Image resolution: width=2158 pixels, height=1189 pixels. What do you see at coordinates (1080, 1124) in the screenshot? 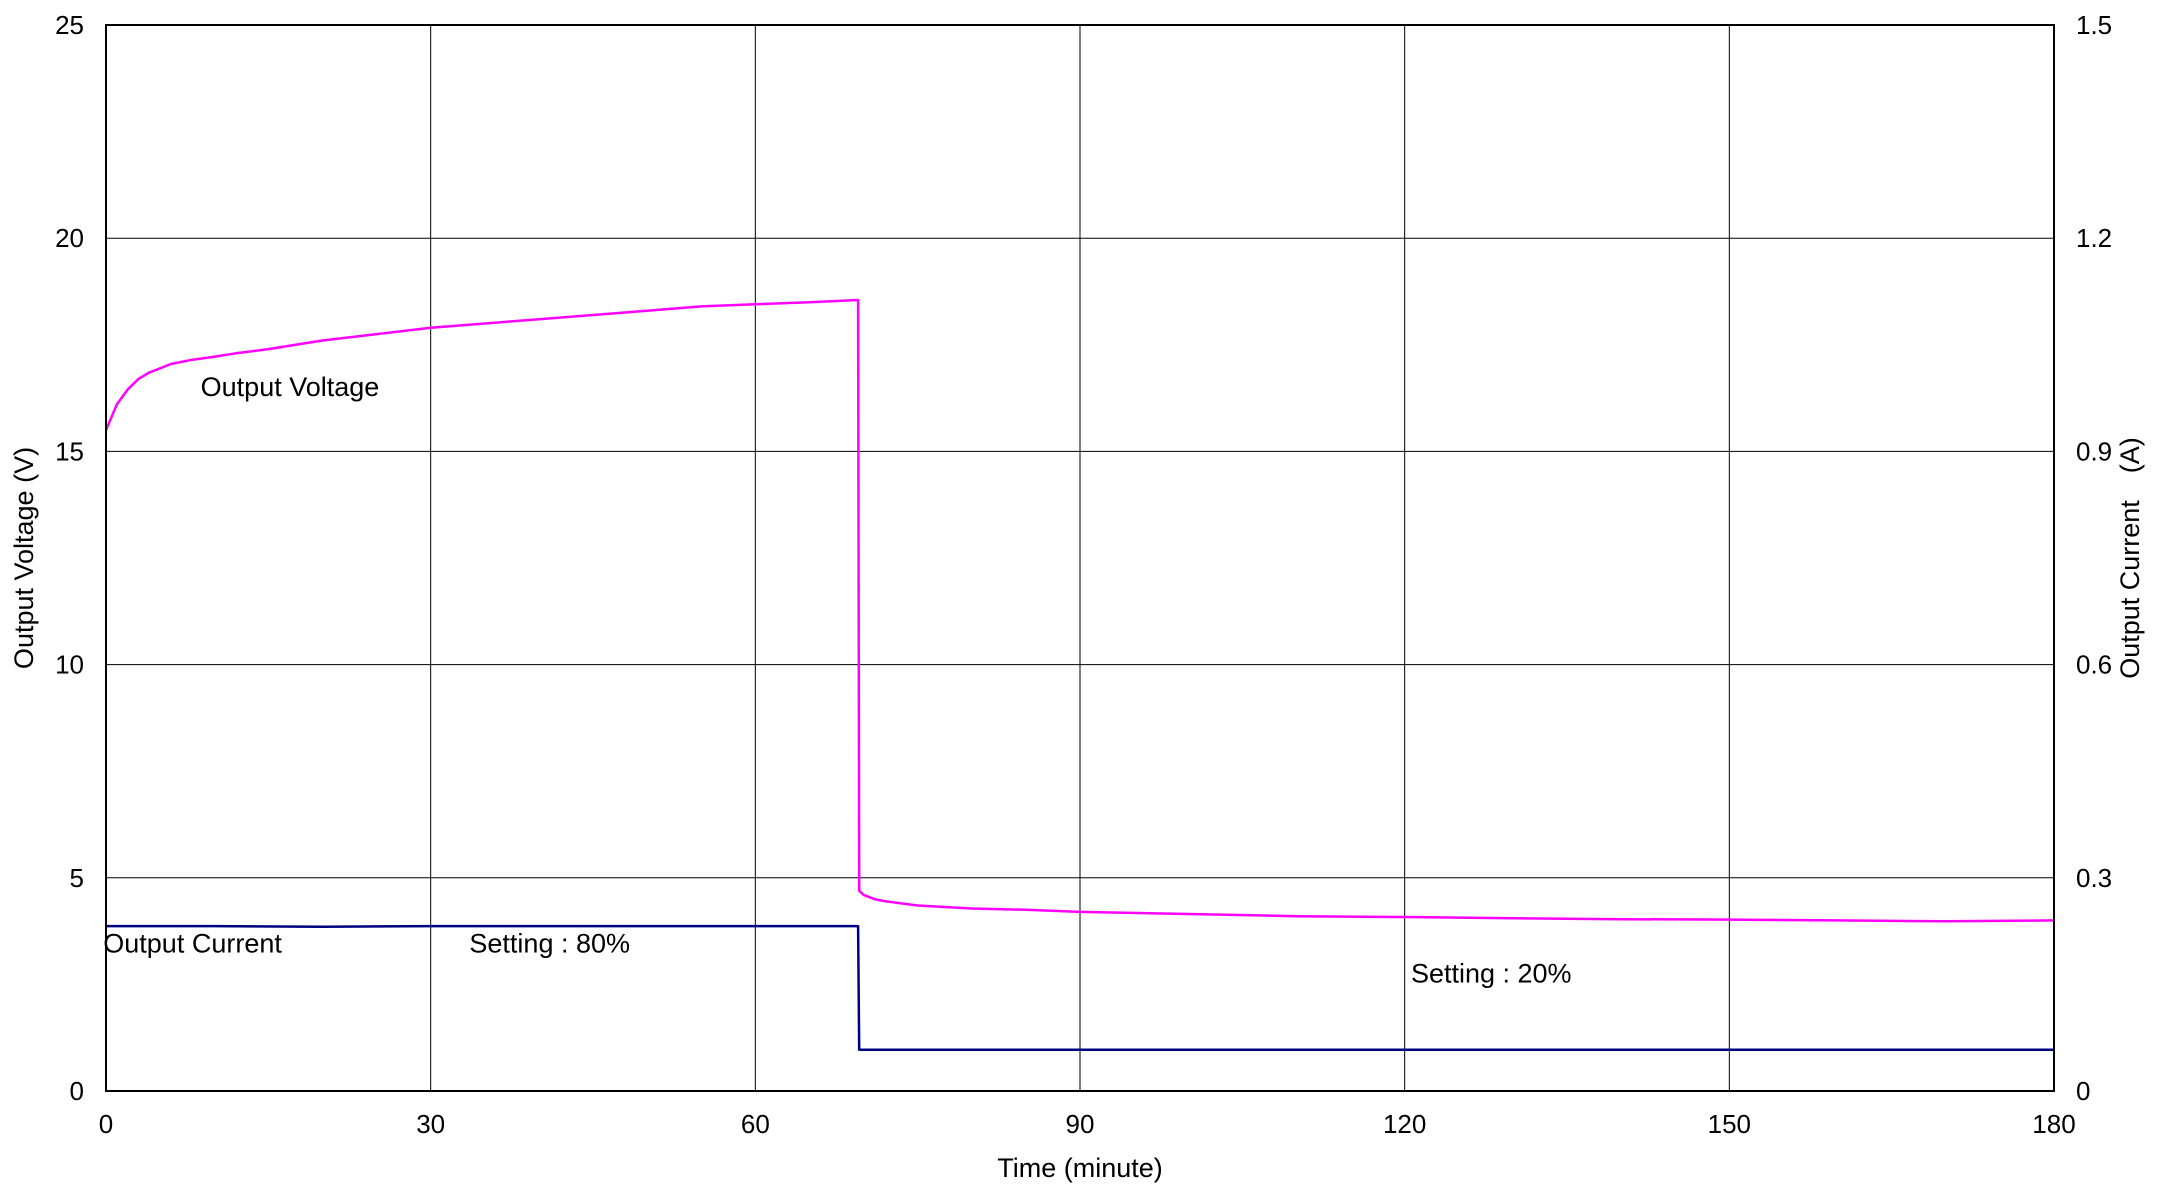
I see `x-tick-label: 90` at bounding box center [1080, 1124].